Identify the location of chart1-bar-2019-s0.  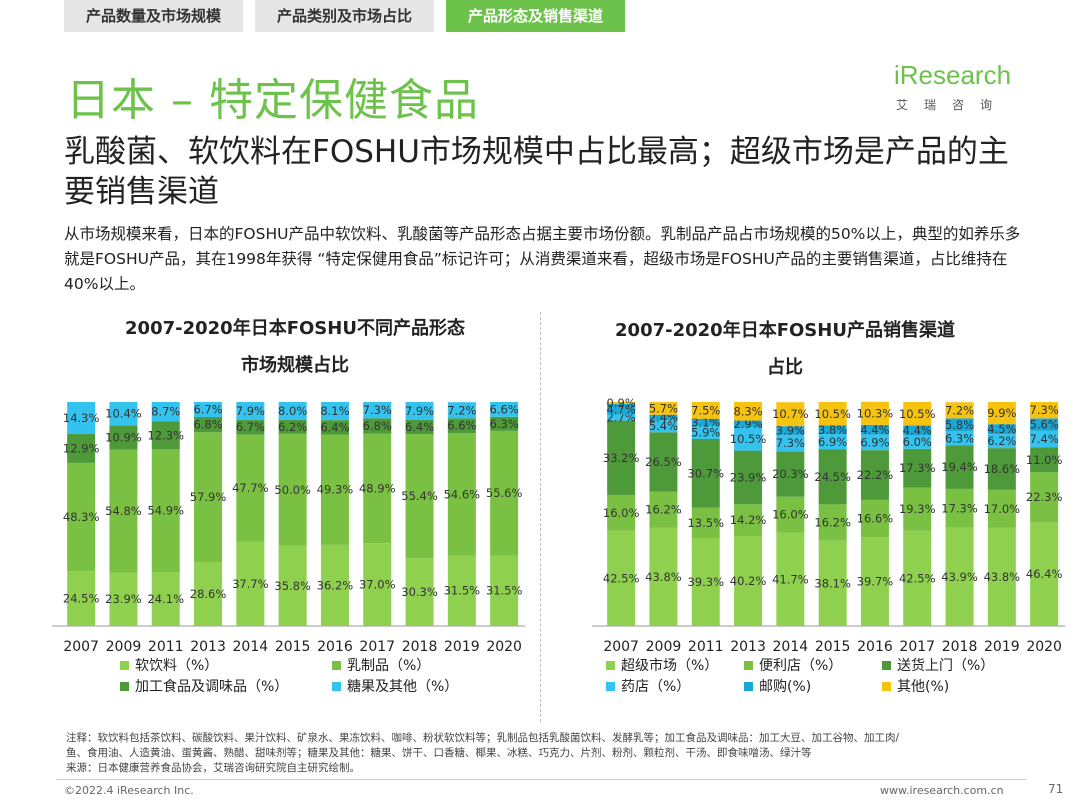
(461, 590).